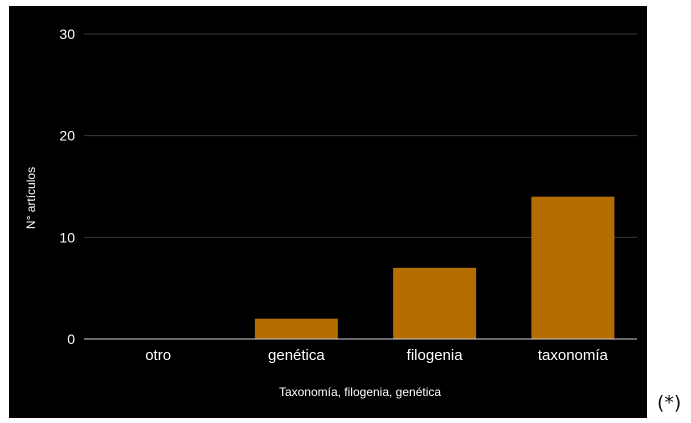 This screenshot has height=423, width=691. Describe the element at coordinates (67, 136) in the screenshot. I see `y-tick-label: 20` at that location.